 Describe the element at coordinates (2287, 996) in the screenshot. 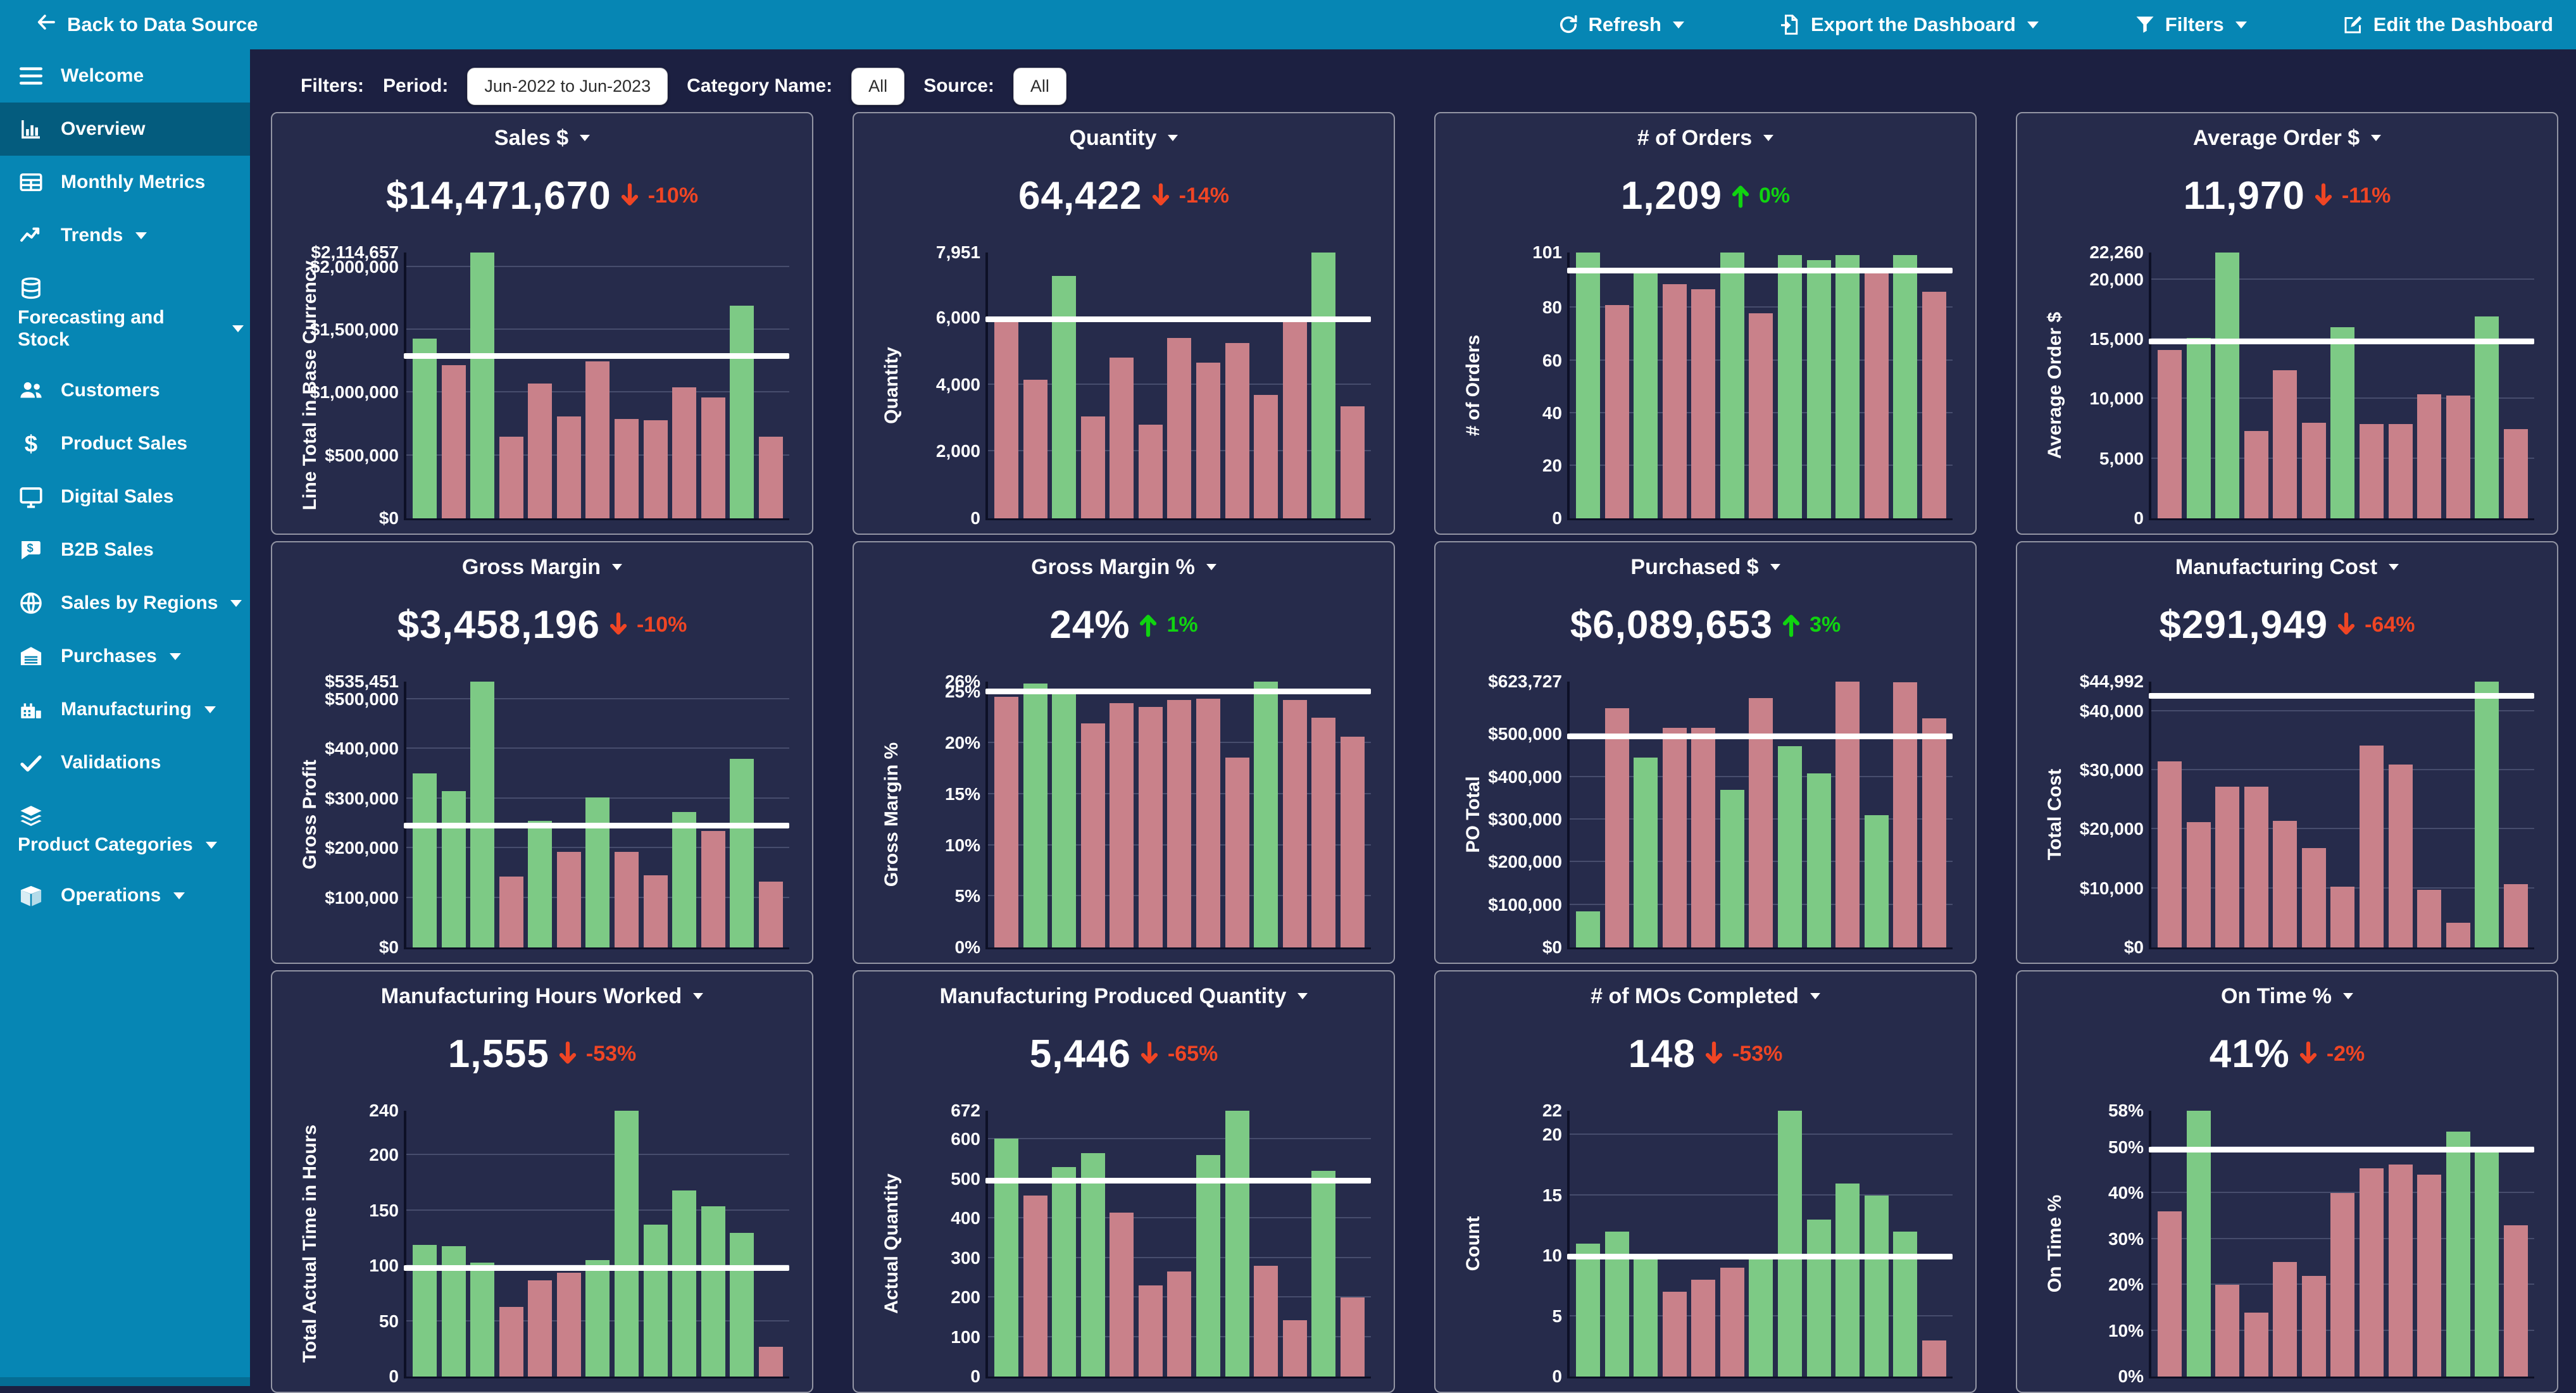

I see `tile-title-dropdown: On Time %` at that location.